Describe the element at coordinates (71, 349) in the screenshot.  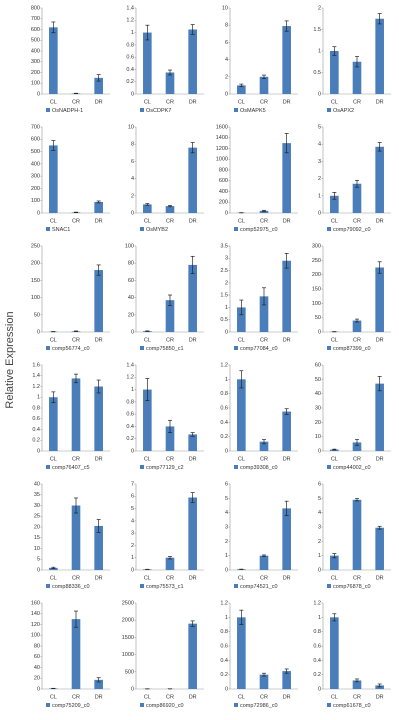
I see `legend-label: comp56774_c0` at that location.